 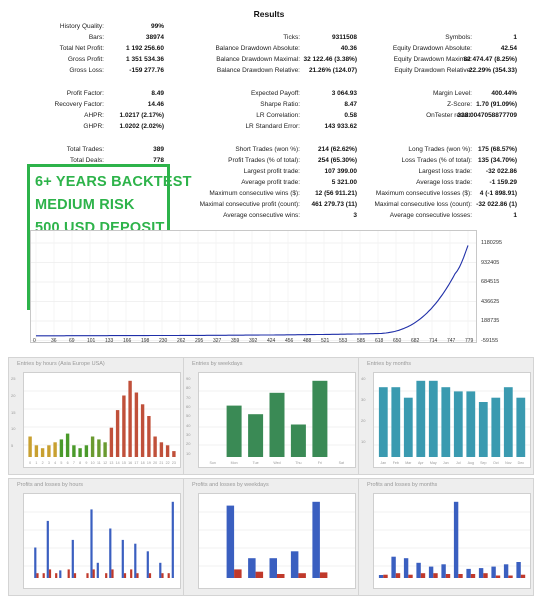 What do you see at coordinates (452, 93) in the screenshot?
I see `stat-label: Margin Level:` at bounding box center [452, 93].